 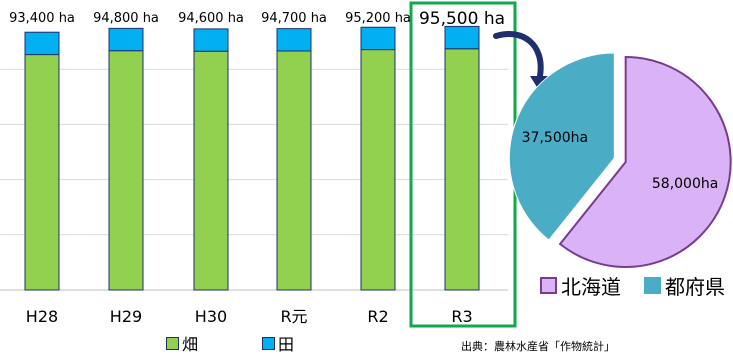 I want to click on x-tick-label: H30, so click(x=211, y=316).